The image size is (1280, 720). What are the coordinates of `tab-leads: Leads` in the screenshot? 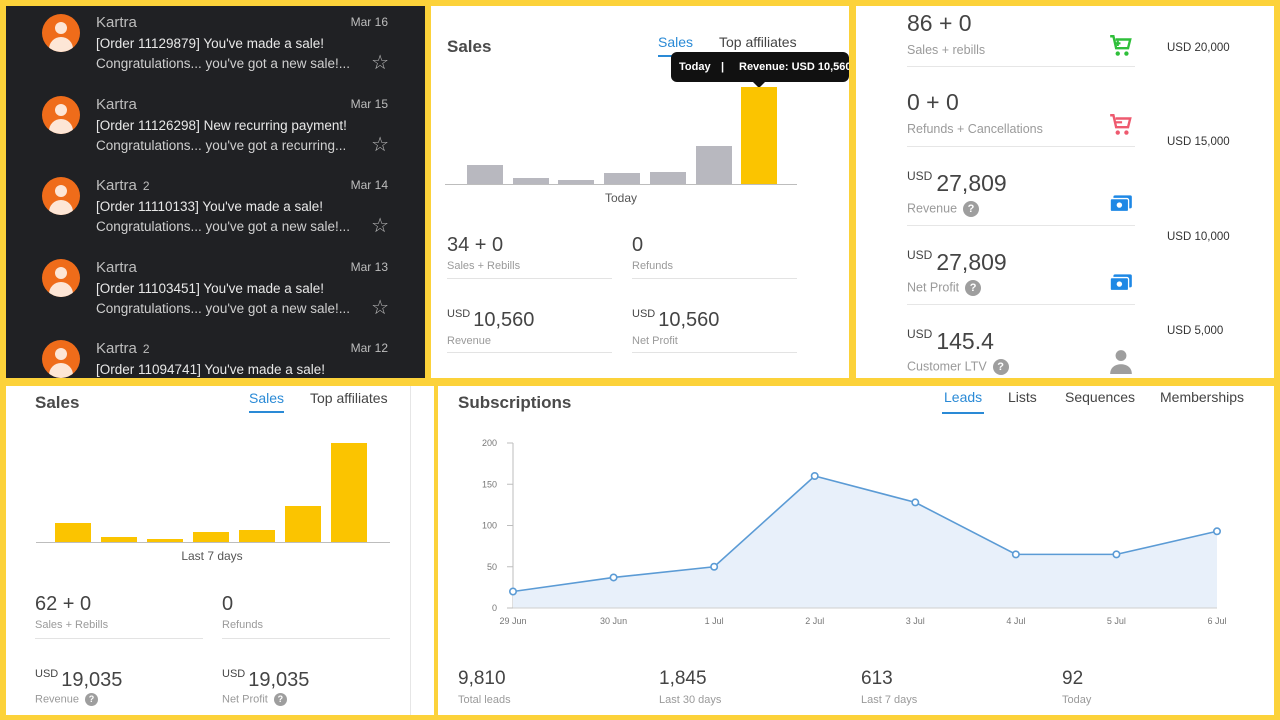 It's located at (963, 401).